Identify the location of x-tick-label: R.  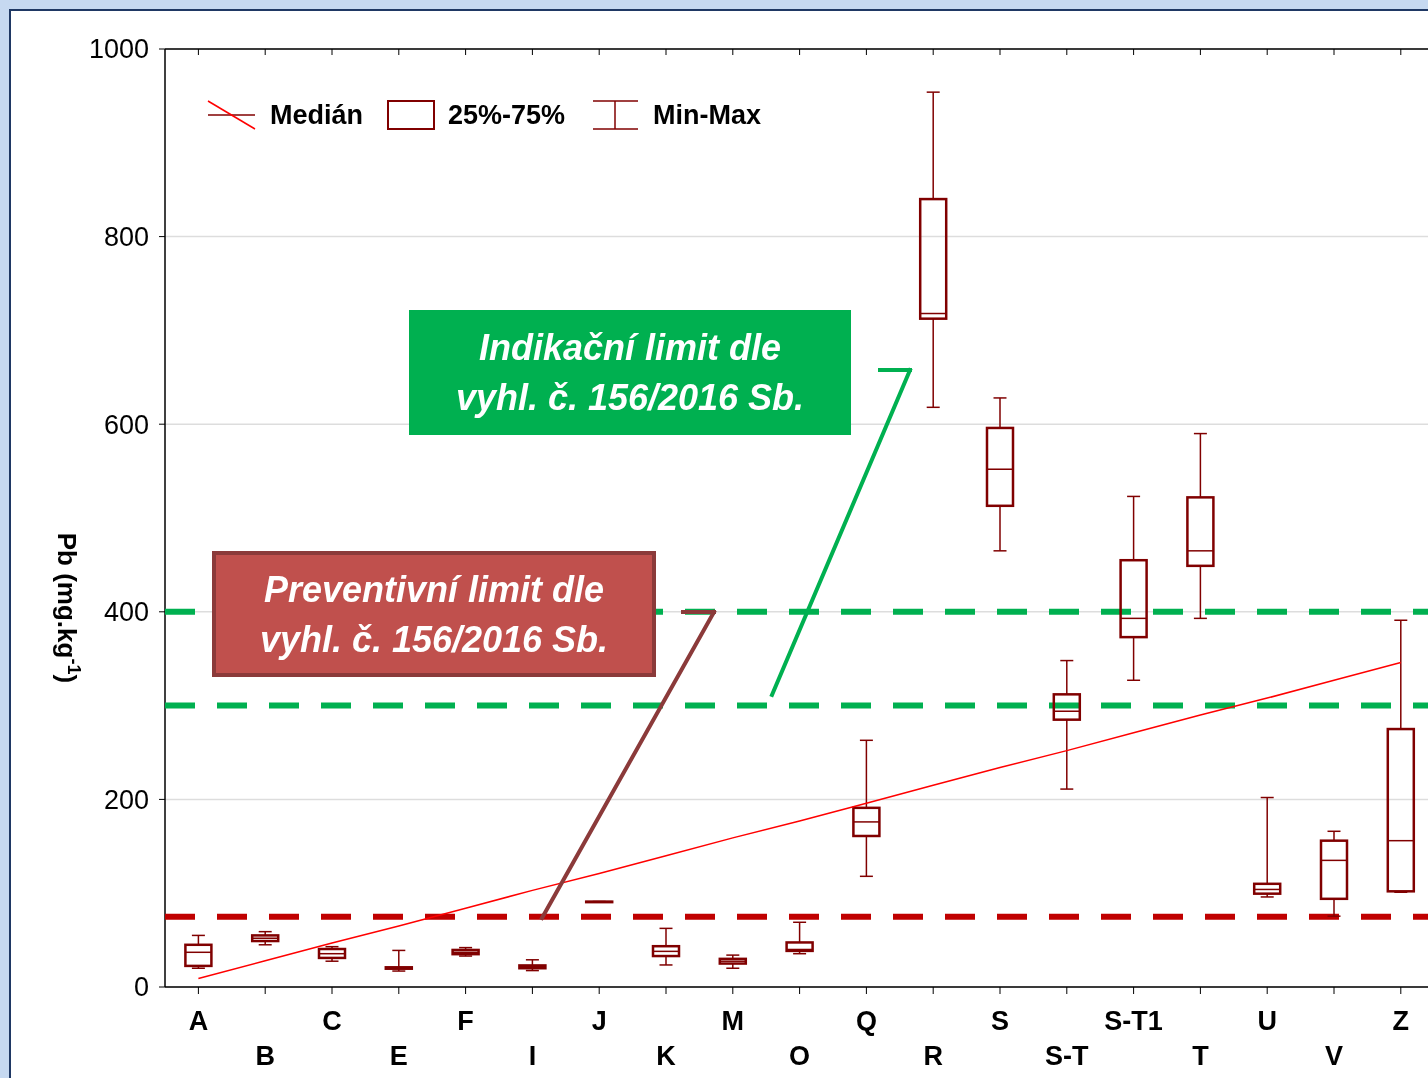
(933, 1056).